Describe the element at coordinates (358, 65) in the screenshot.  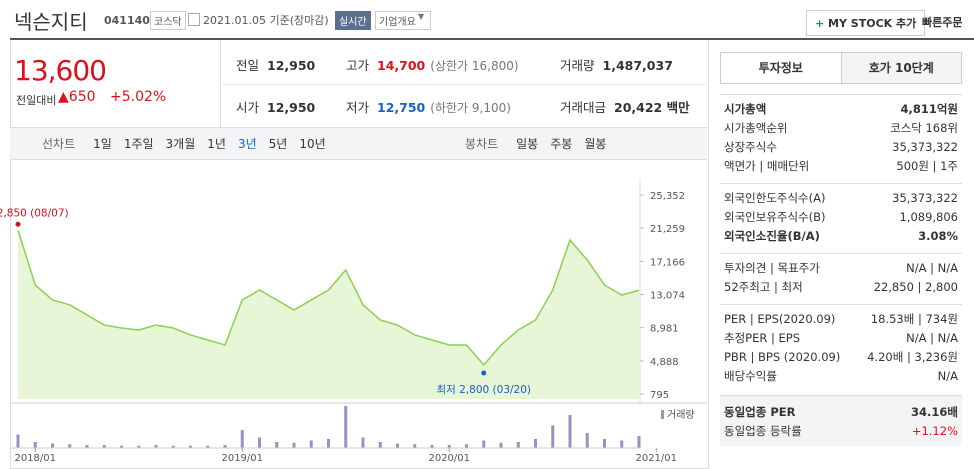
I see `quote-label: 고가` at that location.